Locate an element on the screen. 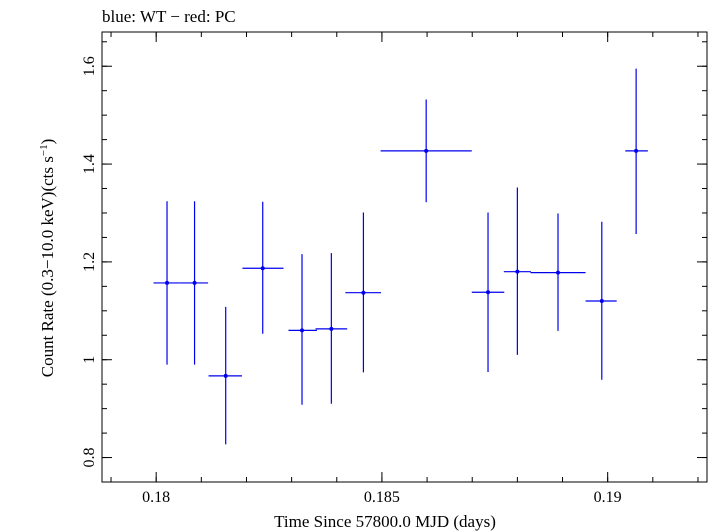 The width and height of the screenshot is (709, 532). y-axis-label: Count Rate (0.3−10.0 keV)(cts s−1) is located at coordinates (47, 258).